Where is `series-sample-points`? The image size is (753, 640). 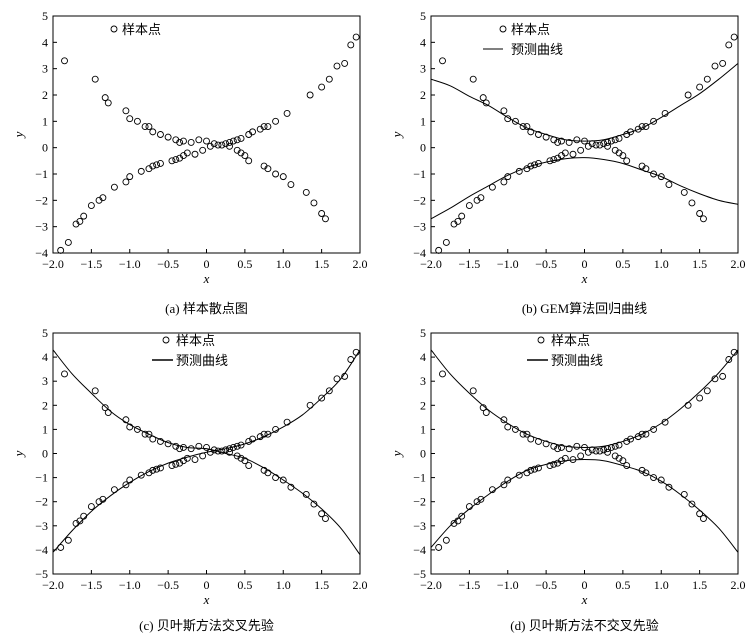
series-sample-points is located at coordinates (586, 143).